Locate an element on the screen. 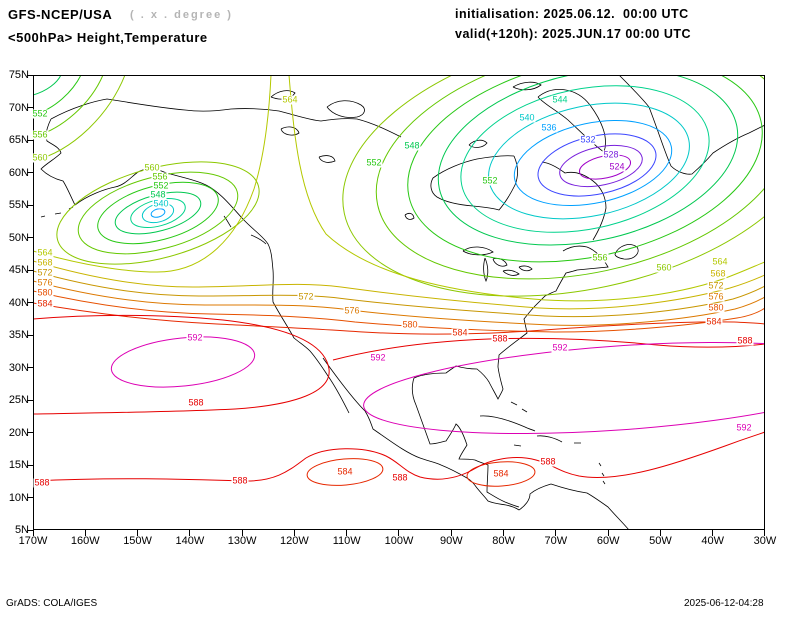 The width and height of the screenshot is (800, 618). lat-label: 35N is located at coordinates (18, 335).